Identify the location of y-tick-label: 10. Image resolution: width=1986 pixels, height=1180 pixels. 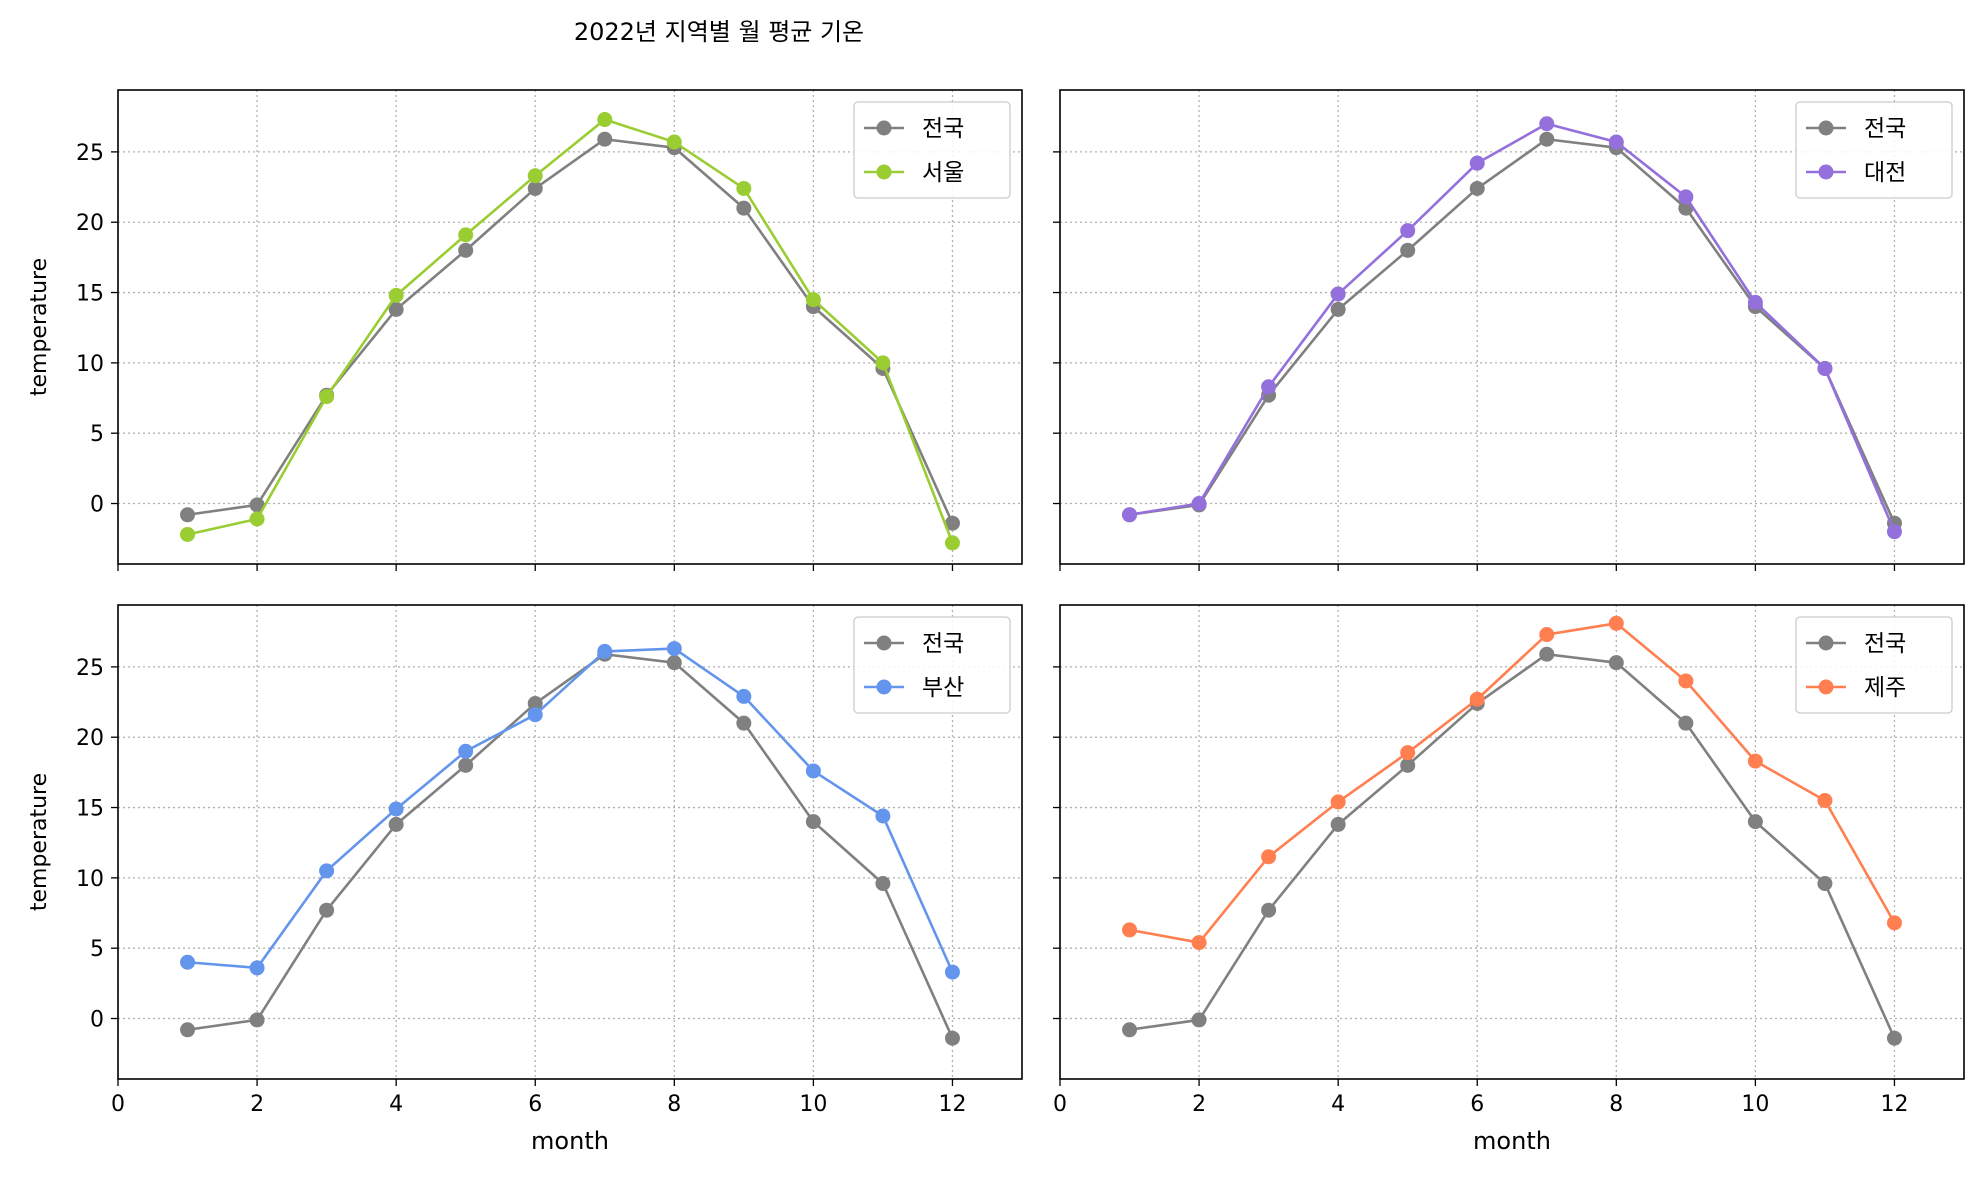
(90, 879).